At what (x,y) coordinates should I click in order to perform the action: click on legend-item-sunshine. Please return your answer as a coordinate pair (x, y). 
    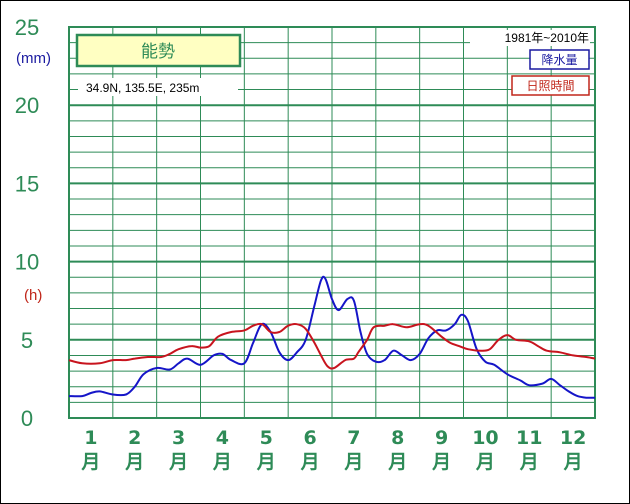
    Looking at the image, I should click on (550, 85).